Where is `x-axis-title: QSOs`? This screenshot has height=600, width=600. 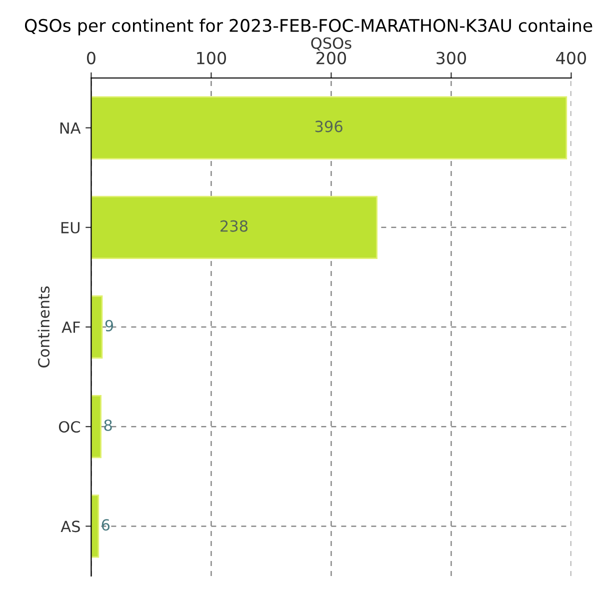
x-axis-title: QSOs is located at coordinates (331, 44).